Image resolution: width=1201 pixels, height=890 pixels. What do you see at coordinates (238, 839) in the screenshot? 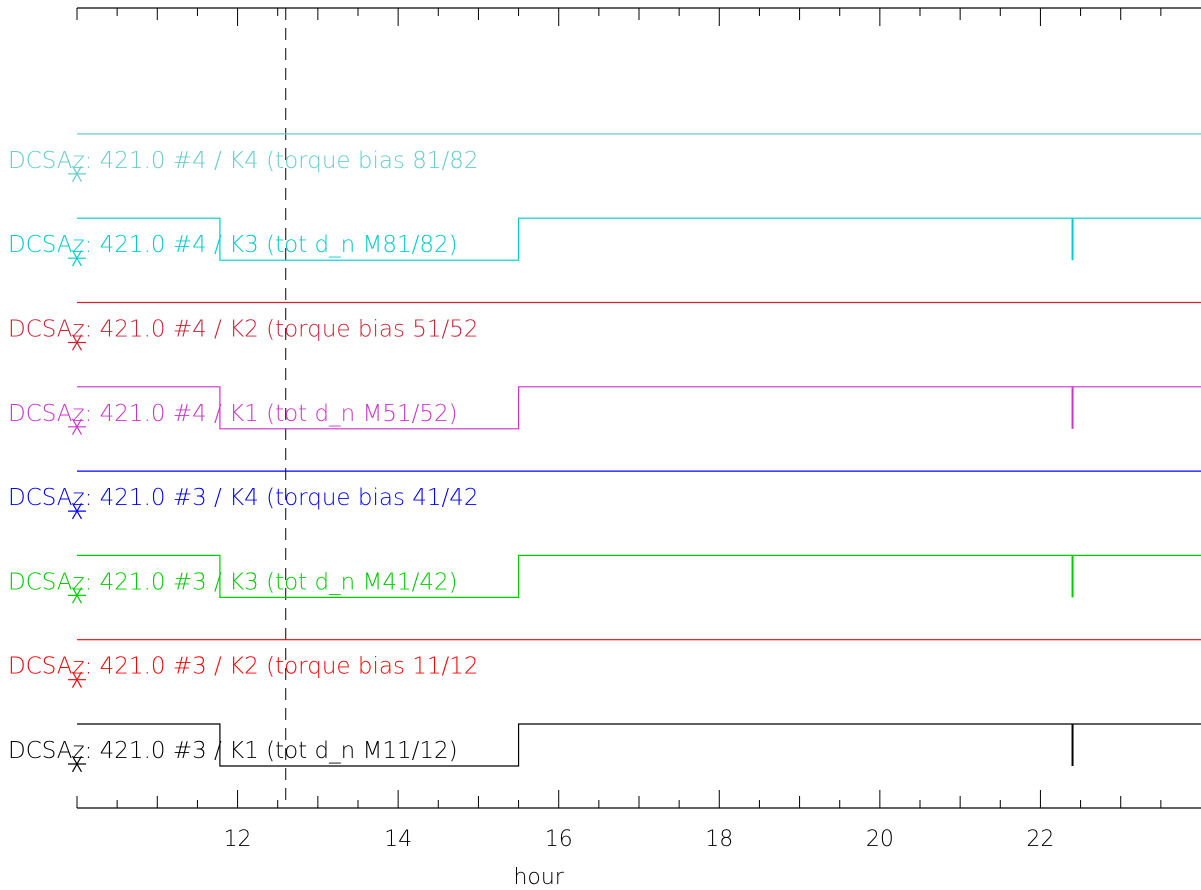
I see `x-tick-label: 12` at bounding box center [238, 839].